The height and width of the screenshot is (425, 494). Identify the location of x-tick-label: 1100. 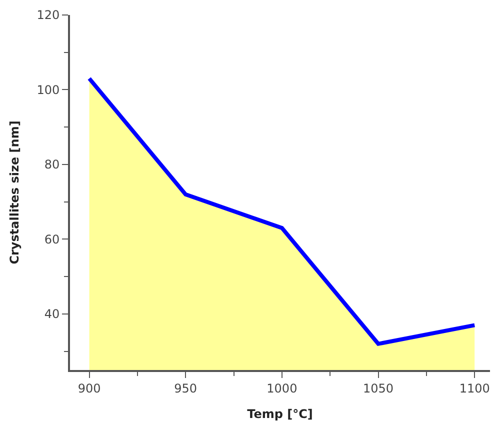
(474, 388).